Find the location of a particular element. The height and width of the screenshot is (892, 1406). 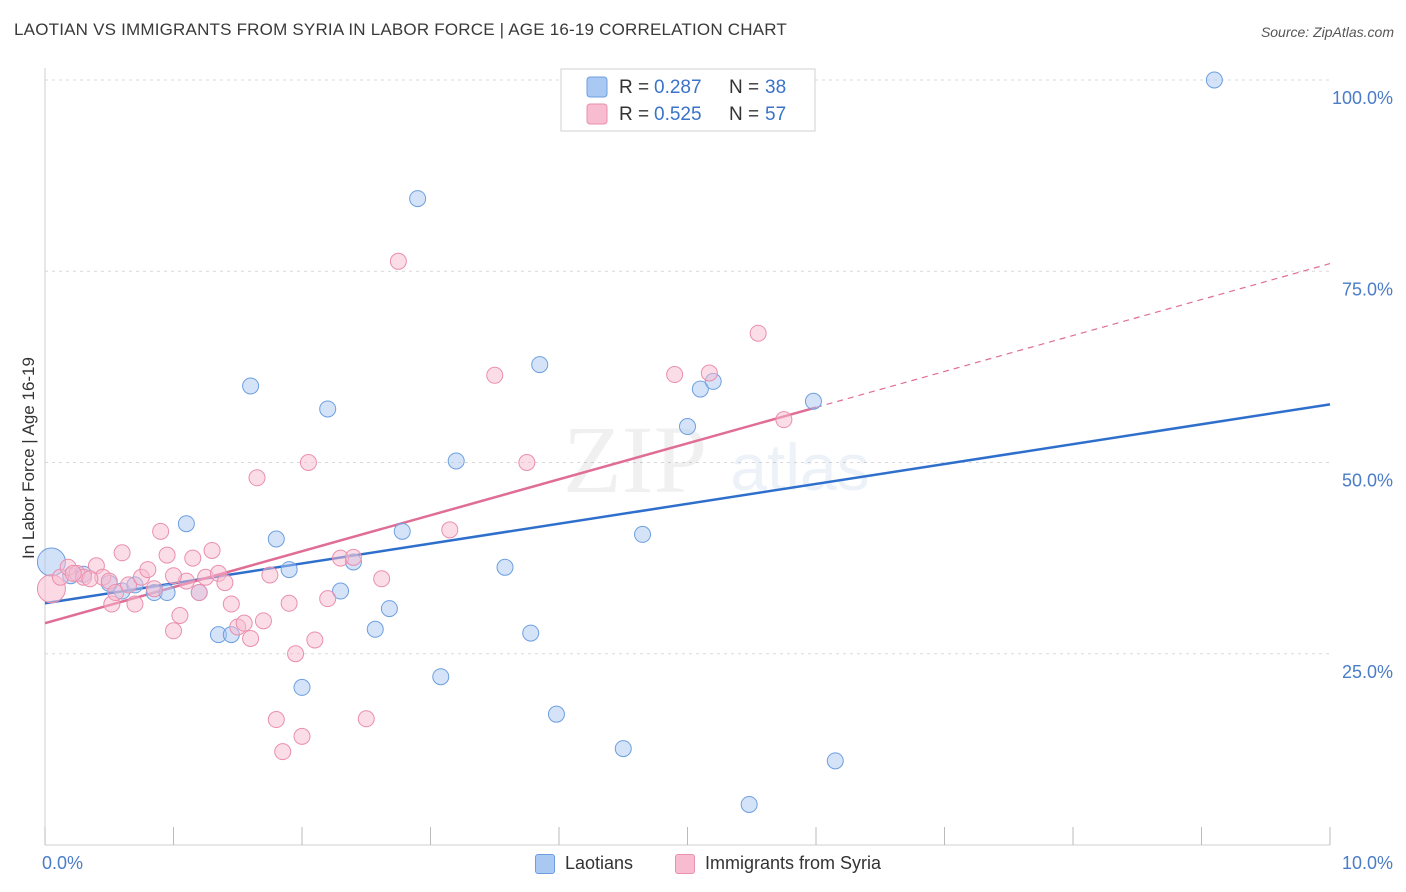

y-axis-label: In Labor Force | Age 16-19 is located at coordinates (28, 458).